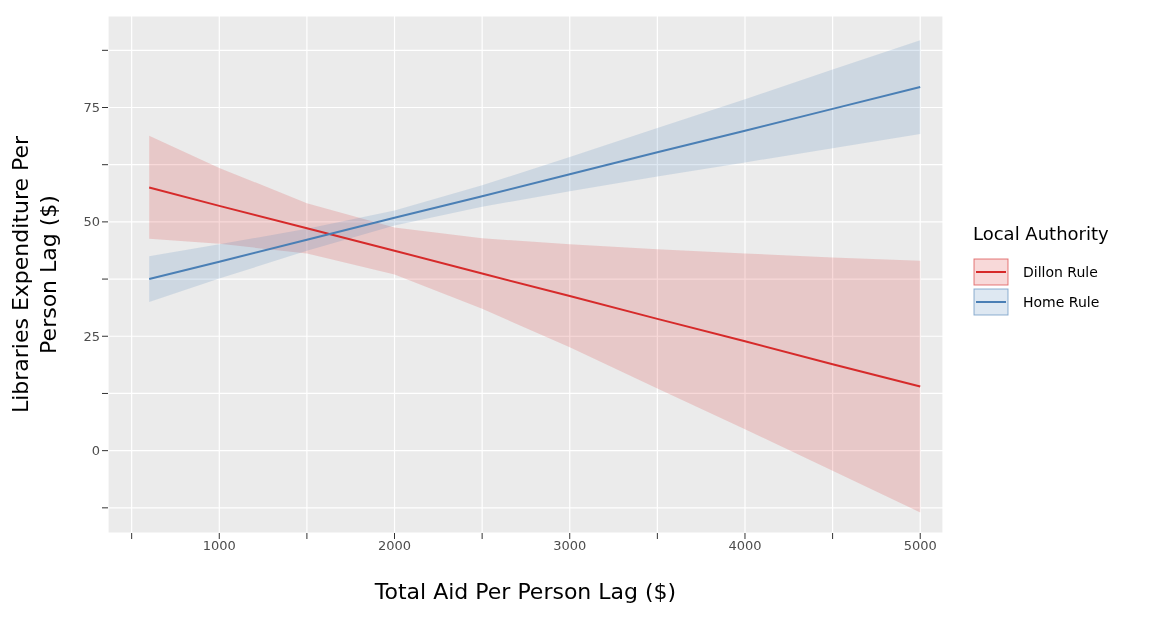 The image size is (1154, 627). What do you see at coordinates (745, 546) in the screenshot?
I see `x-tick-label: 4000` at bounding box center [745, 546].